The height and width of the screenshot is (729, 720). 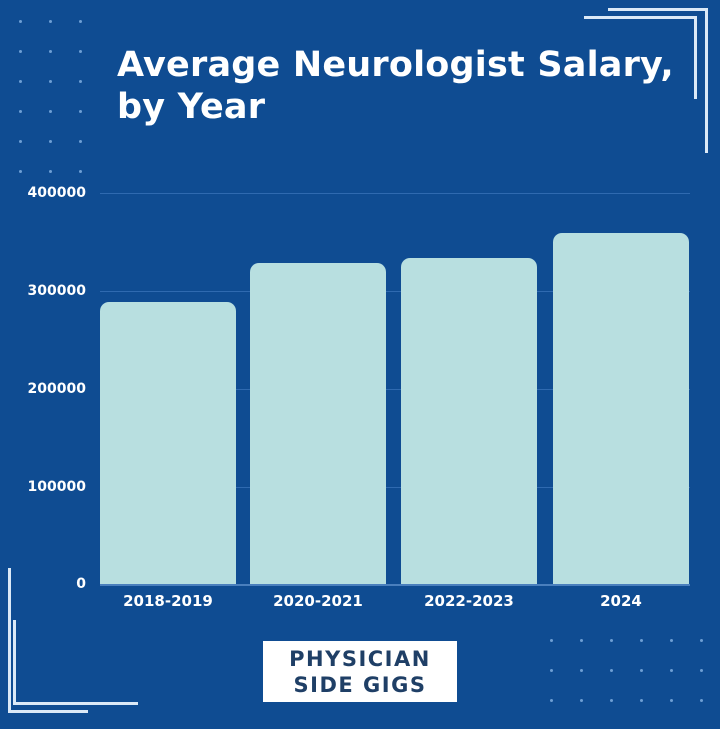 What do you see at coordinates (360, 658) in the screenshot?
I see `brand-logo-line-1: PHYSICIAN` at bounding box center [360, 658].